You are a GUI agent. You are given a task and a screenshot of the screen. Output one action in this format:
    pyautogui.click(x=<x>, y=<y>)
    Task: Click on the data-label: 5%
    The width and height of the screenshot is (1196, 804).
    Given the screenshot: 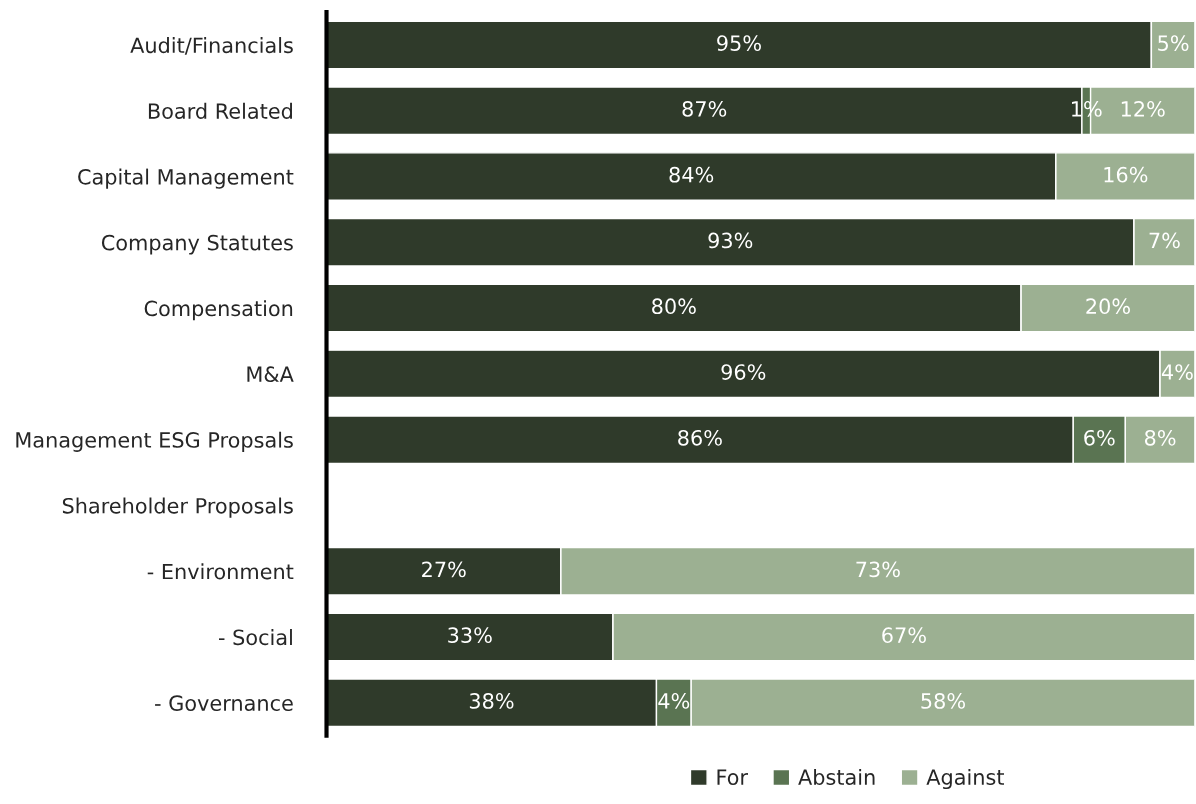 What is the action you would take?
    pyautogui.click(x=1173, y=43)
    